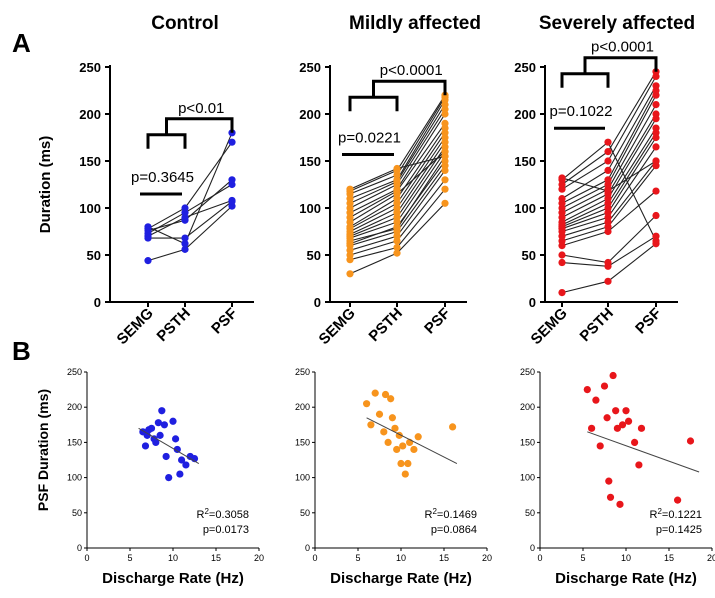 The image size is (715, 598). Describe the element at coordinates (199, 126) in the screenshot. I see `comparison-bracket` at that location.